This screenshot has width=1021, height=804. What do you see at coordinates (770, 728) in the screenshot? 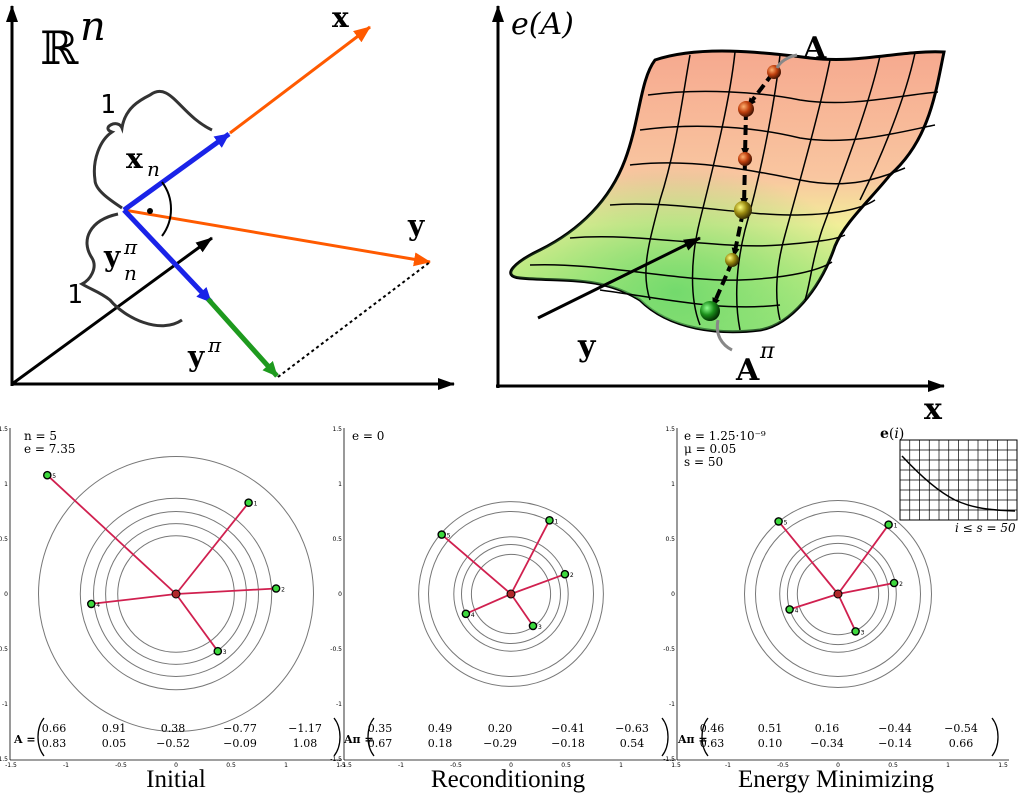
I see `matrix-entry: 0.51` at bounding box center [770, 728].